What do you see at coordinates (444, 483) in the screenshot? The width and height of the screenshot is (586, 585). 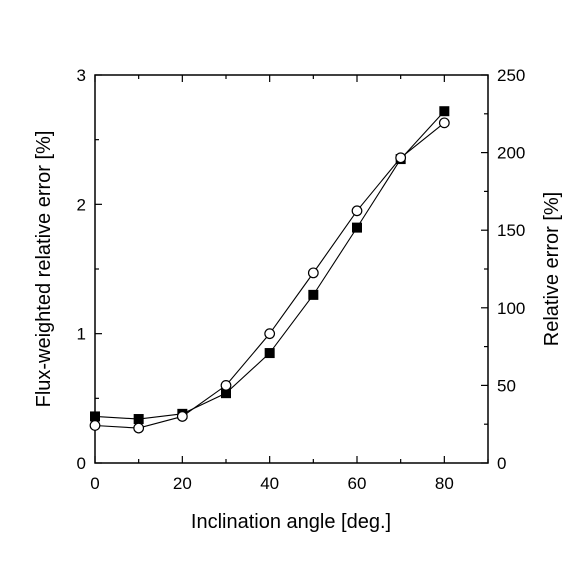 I see `x-tick-label: 80` at bounding box center [444, 483].